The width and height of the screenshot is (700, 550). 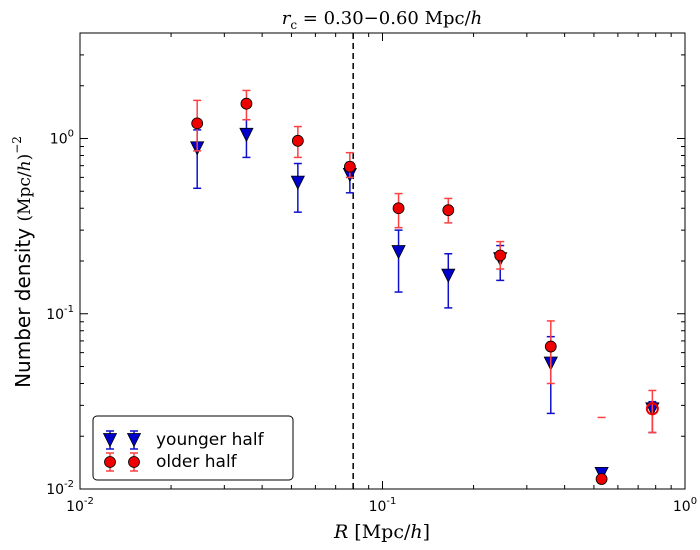 I want to click on ylabel-text: Number density, so click(x=23, y=305).